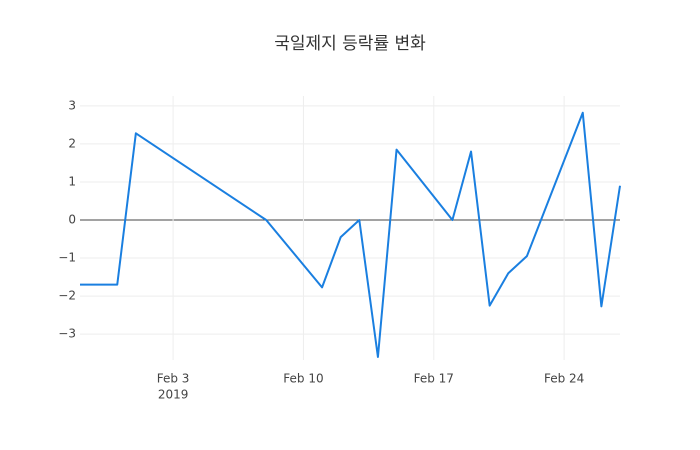 Image resolution: width=700 pixels, height=450 pixels. What do you see at coordinates (67, 258) in the screenshot?
I see `y-tick-label: −1` at bounding box center [67, 258].